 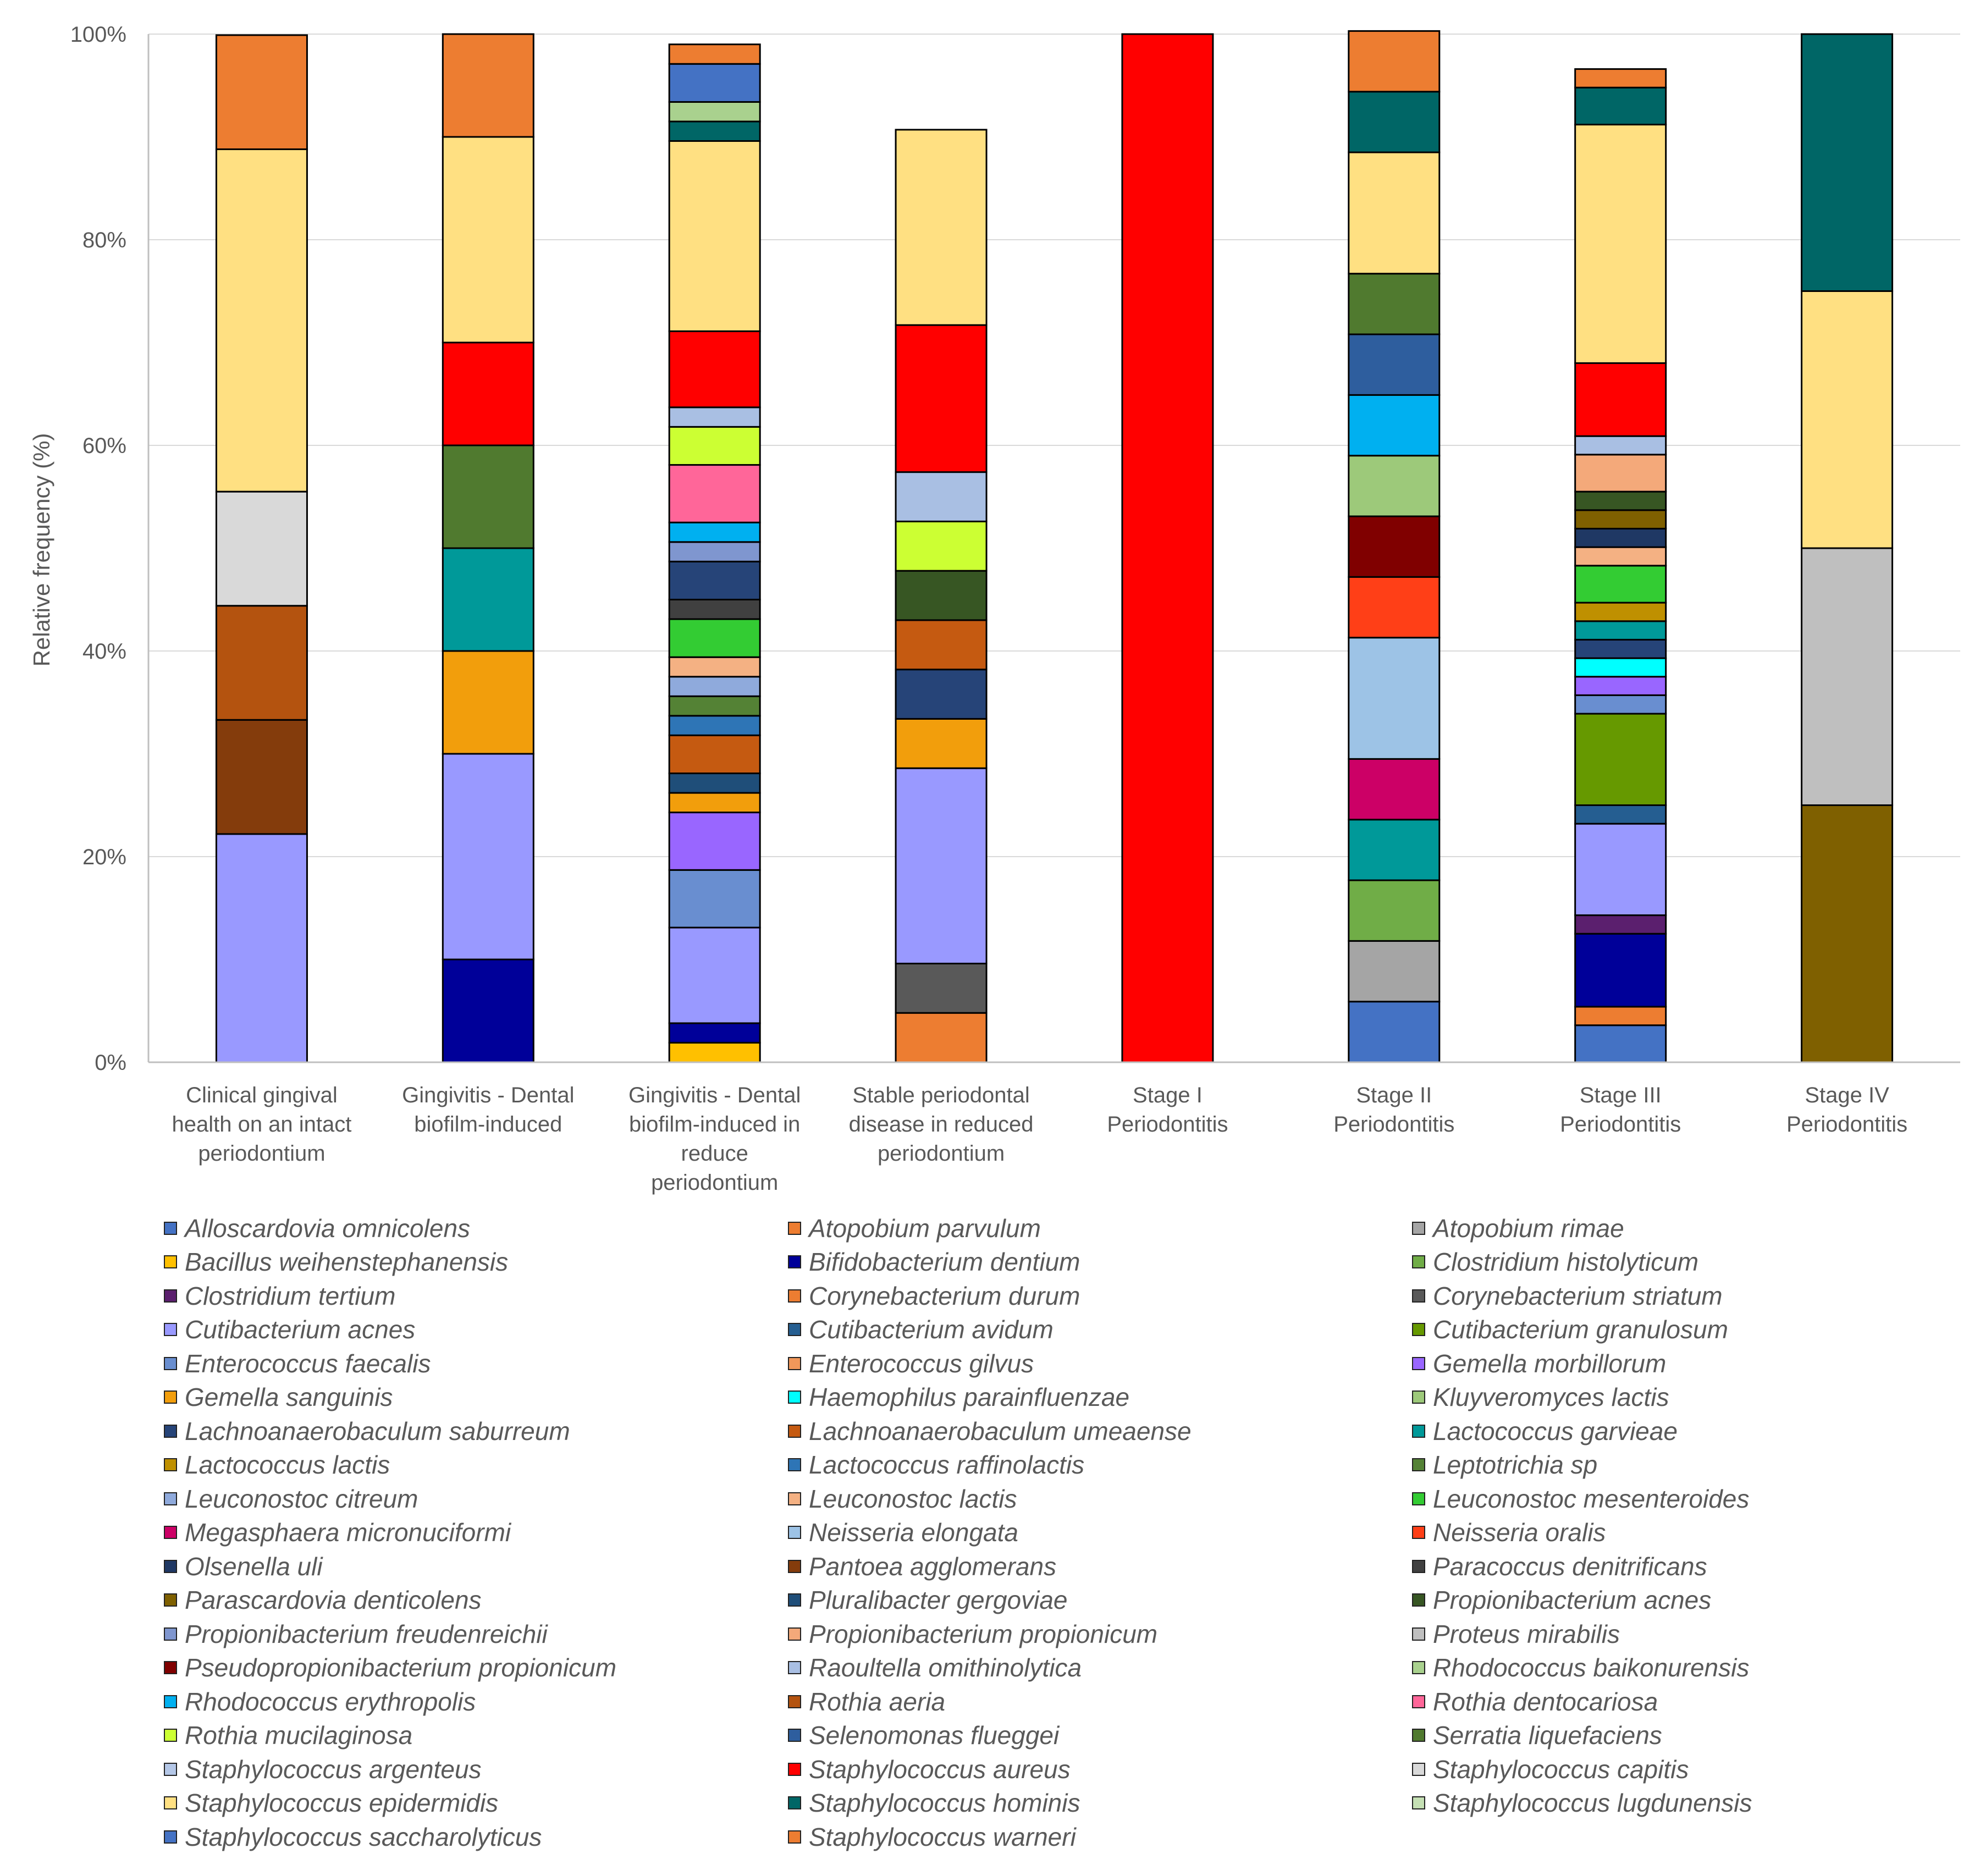 What do you see at coordinates (476, 1566) in the screenshot?
I see `legend-entry: Olsenella uli` at bounding box center [476, 1566].